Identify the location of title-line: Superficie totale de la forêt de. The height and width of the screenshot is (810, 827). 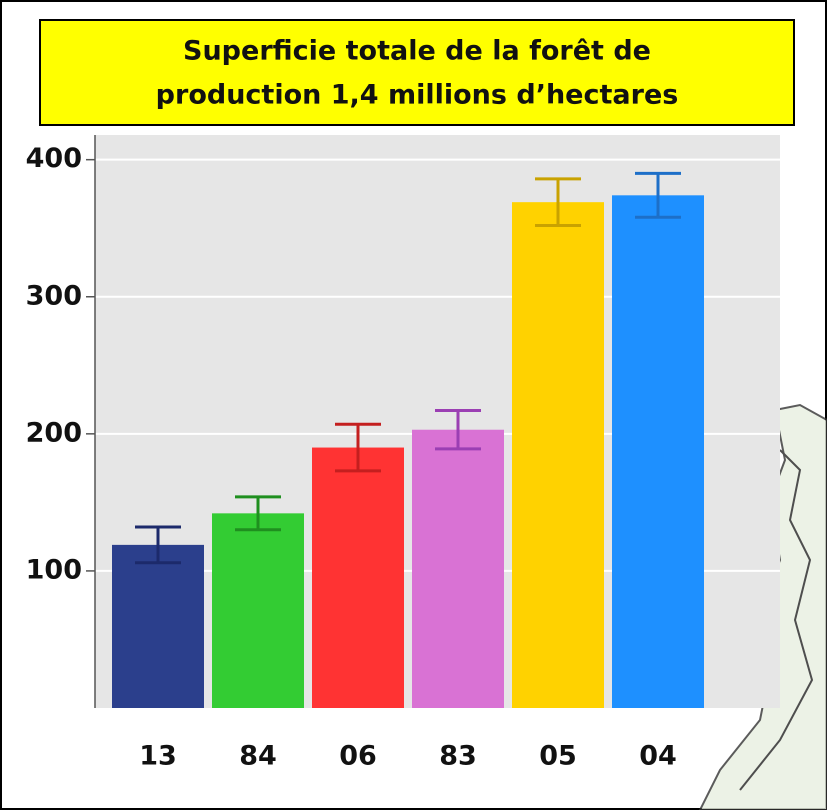
(417, 51).